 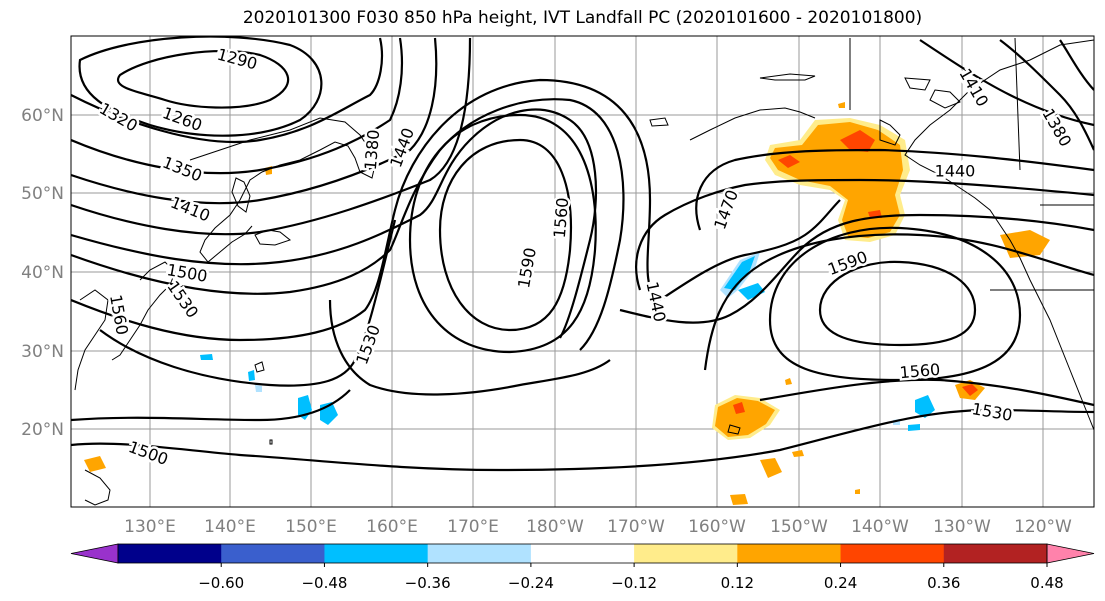 What do you see at coordinates (799, 527) in the screenshot?
I see `longitude-label: 150°W` at bounding box center [799, 527].